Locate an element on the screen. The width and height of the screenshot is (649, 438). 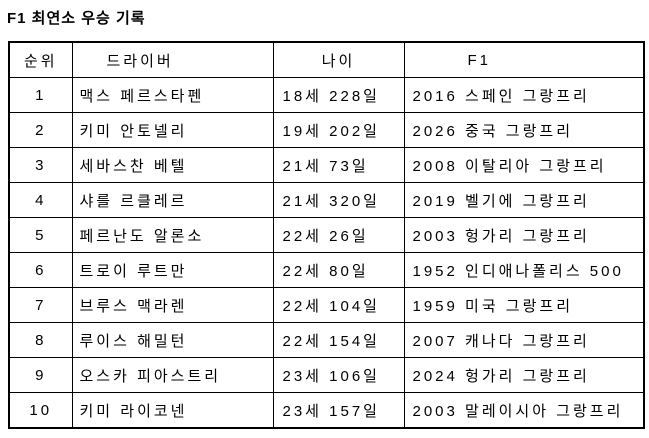
f1-cell: 1952 인디애나폴리스 500 is located at coordinates (524, 270).